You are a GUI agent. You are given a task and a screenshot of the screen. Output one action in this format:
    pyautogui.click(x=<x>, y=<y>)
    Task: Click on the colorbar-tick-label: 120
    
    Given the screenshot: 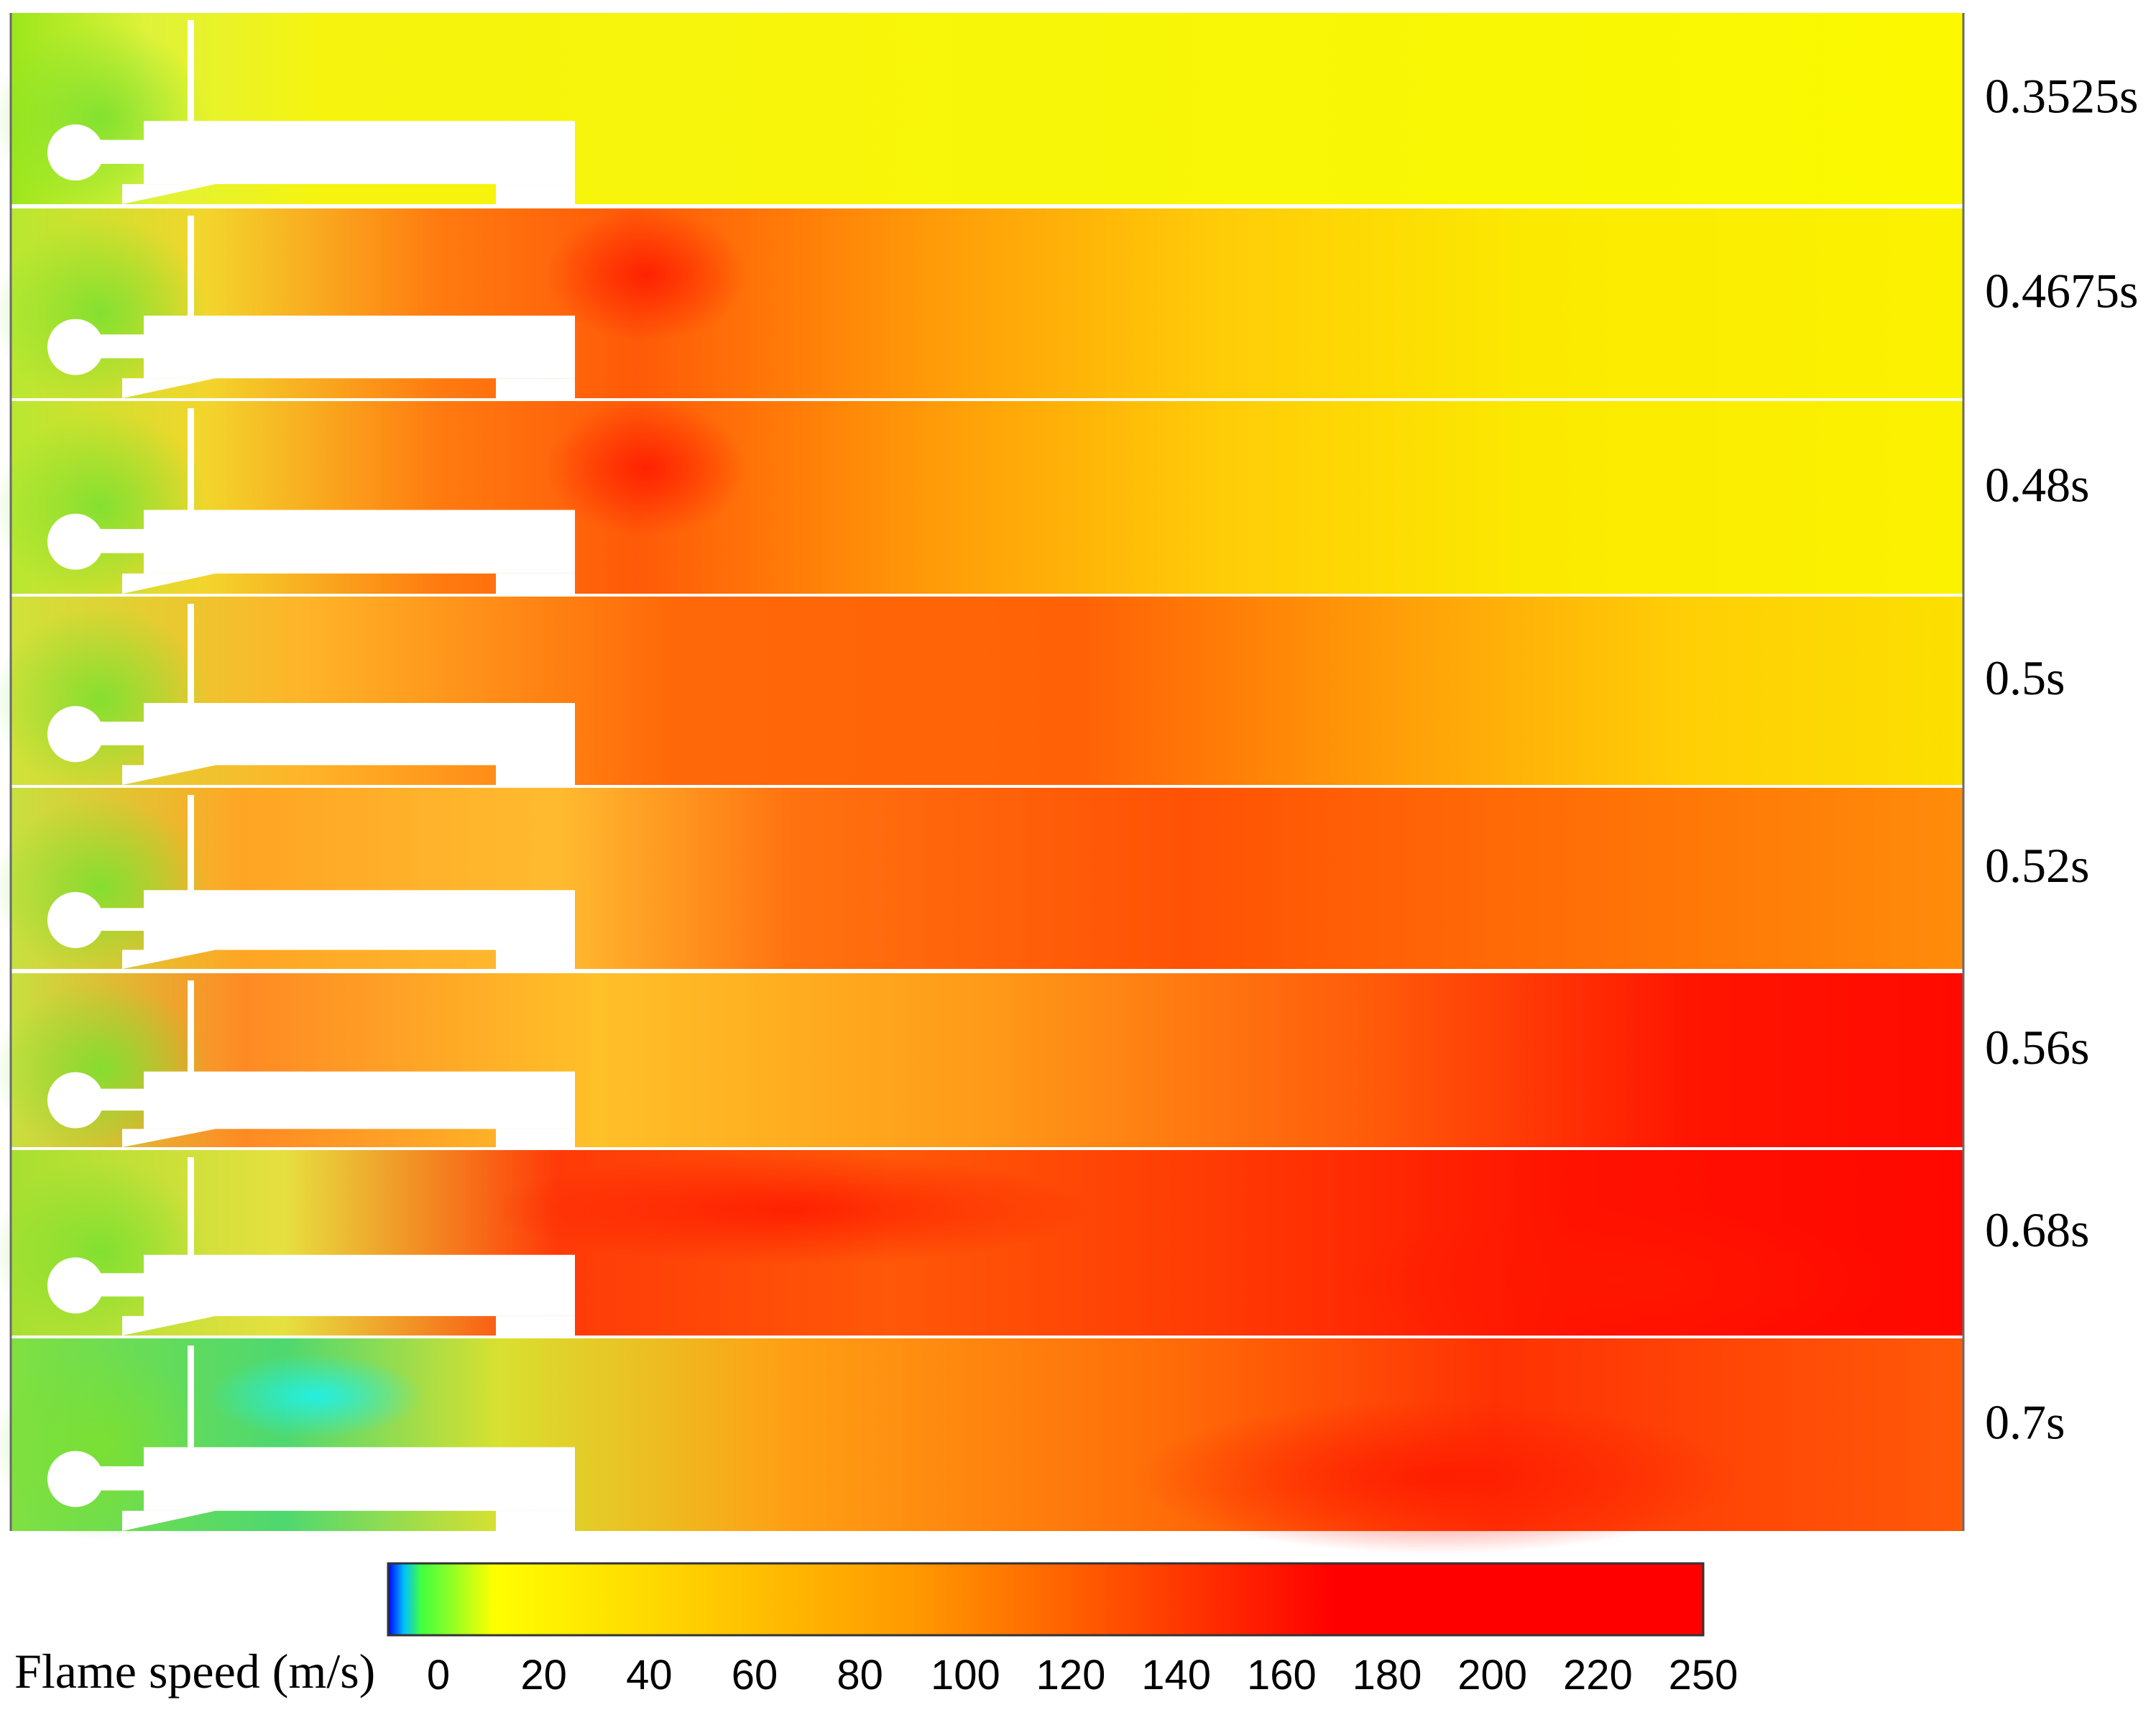 What is the action you would take?
    pyautogui.click(x=1071, y=1675)
    